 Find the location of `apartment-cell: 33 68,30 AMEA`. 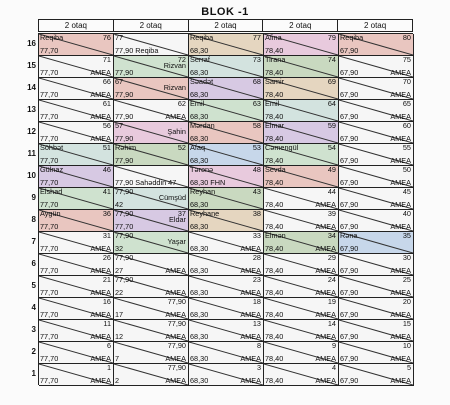

apartment-cell: 33 68,30 AMEA is located at coordinates (226, 243).